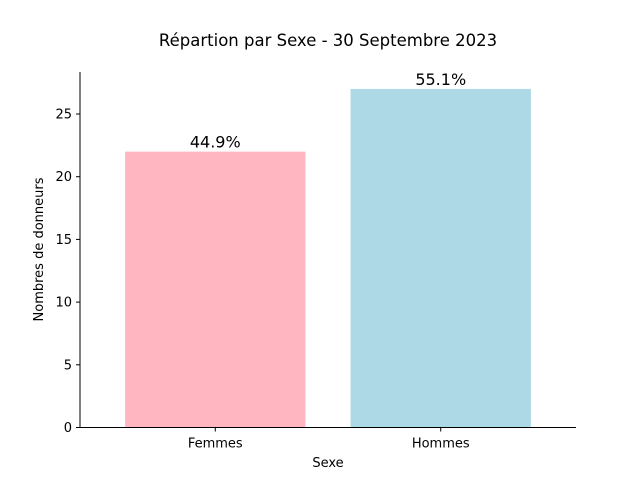 This screenshot has height=480, width=640. What do you see at coordinates (440, 79) in the screenshot?
I see `data-label-hommes: 55.1%` at bounding box center [440, 79].